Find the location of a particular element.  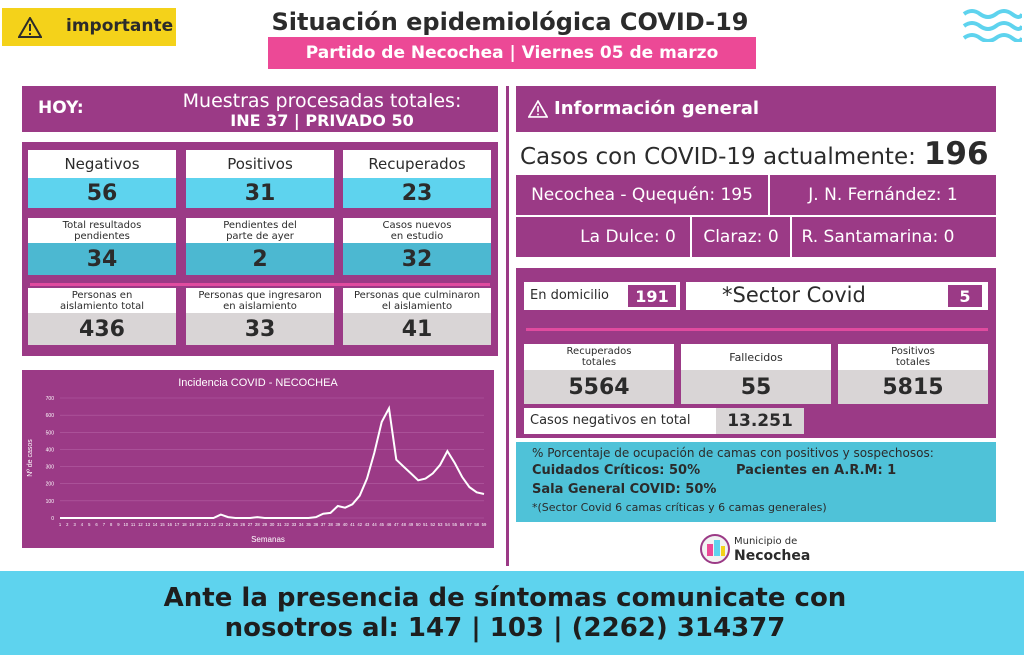

chart-xtick-label: 28 is located at coordinates (257, 524).